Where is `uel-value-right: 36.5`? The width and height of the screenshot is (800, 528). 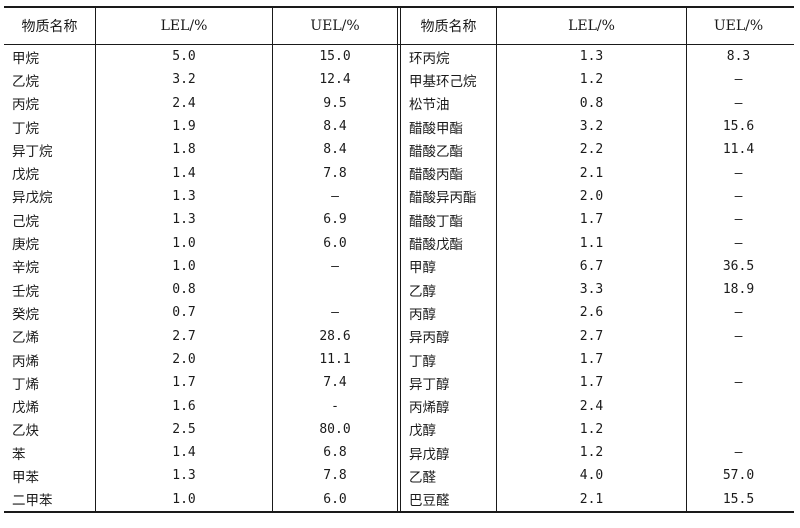 uel-value-right: 36.5 is located at coordinates (738, 266).